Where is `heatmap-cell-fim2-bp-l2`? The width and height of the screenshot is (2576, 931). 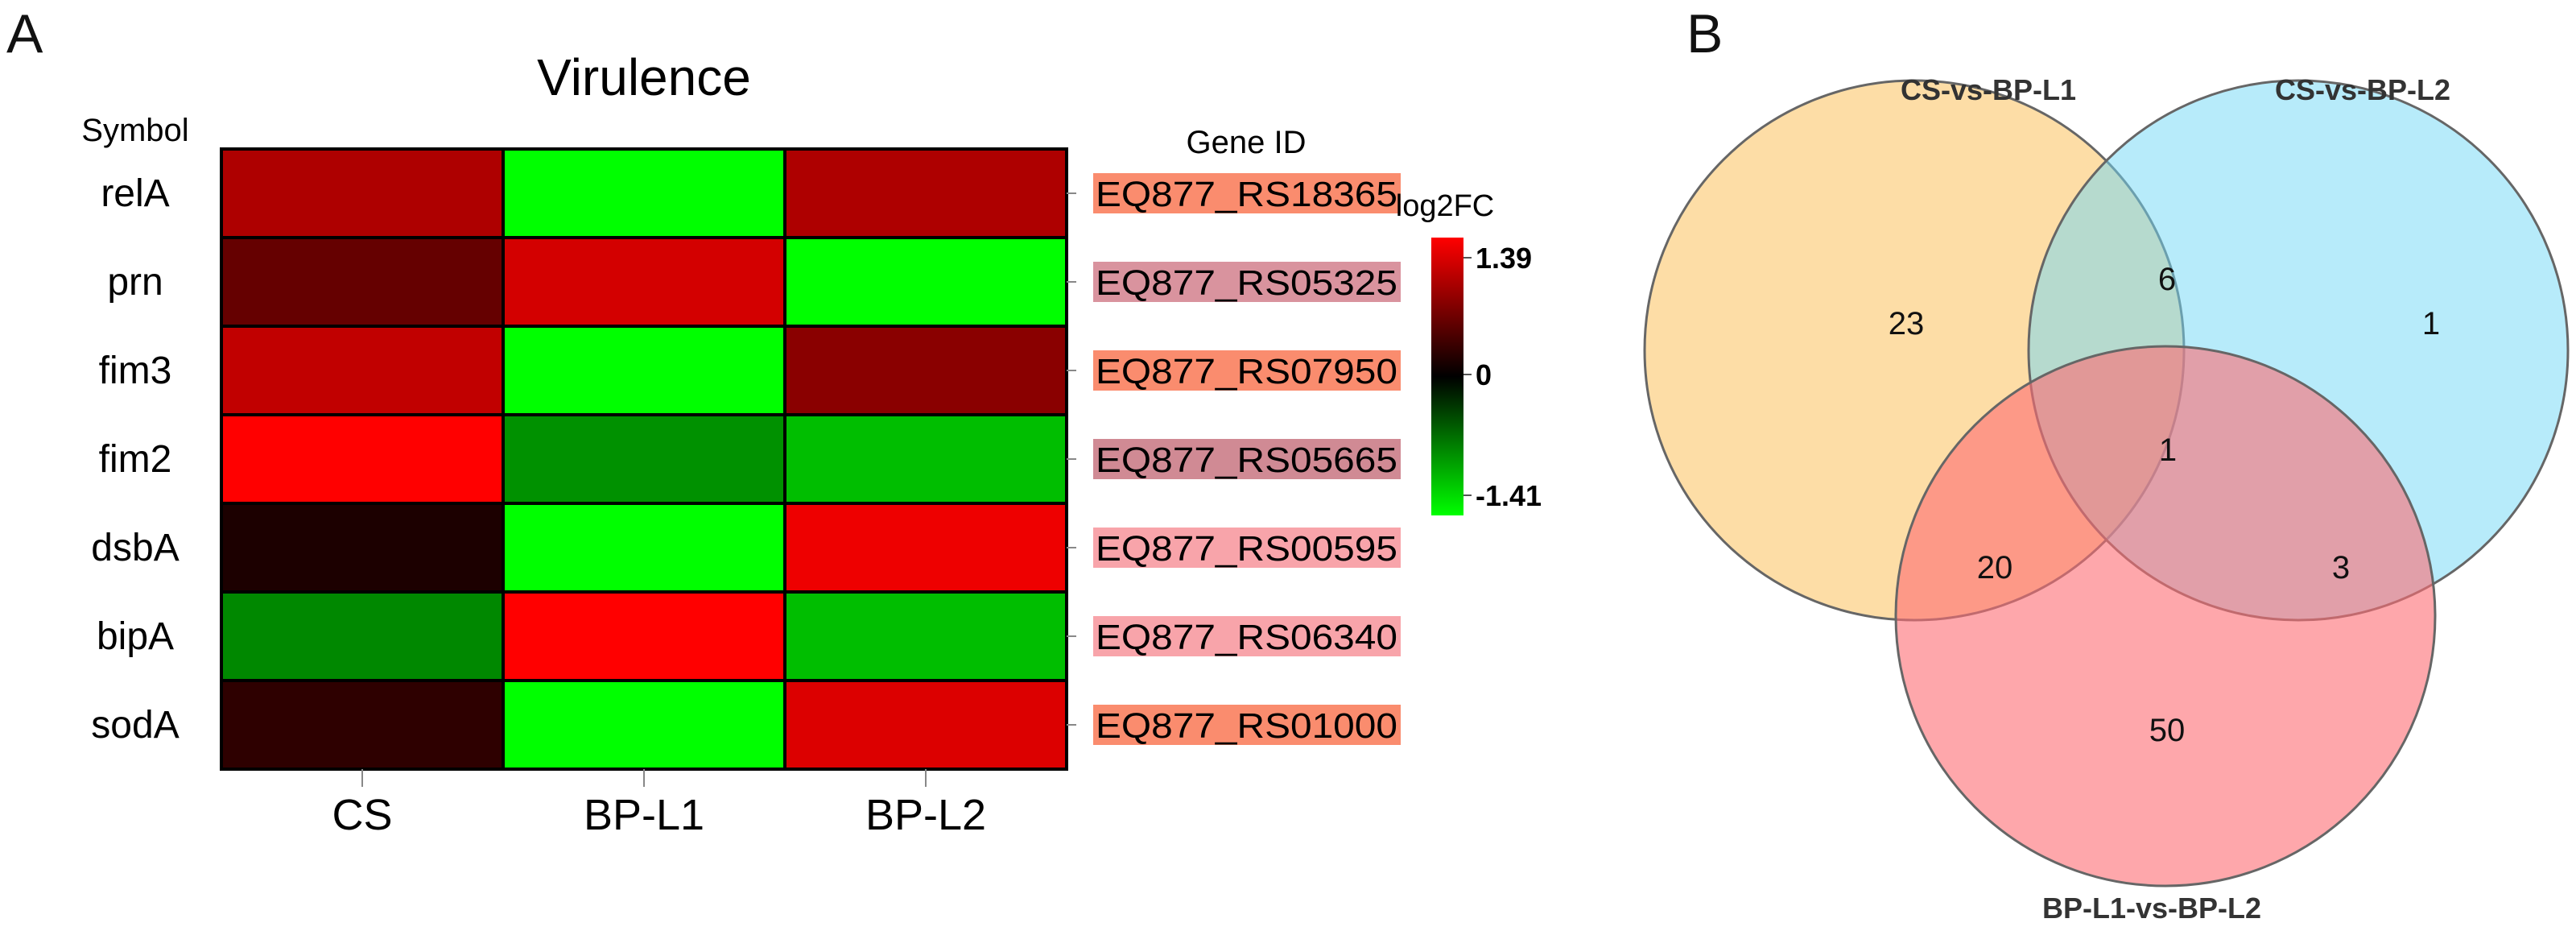
heatmap-cell-fim2-bp-l2 is located at coordinates (926, 459).